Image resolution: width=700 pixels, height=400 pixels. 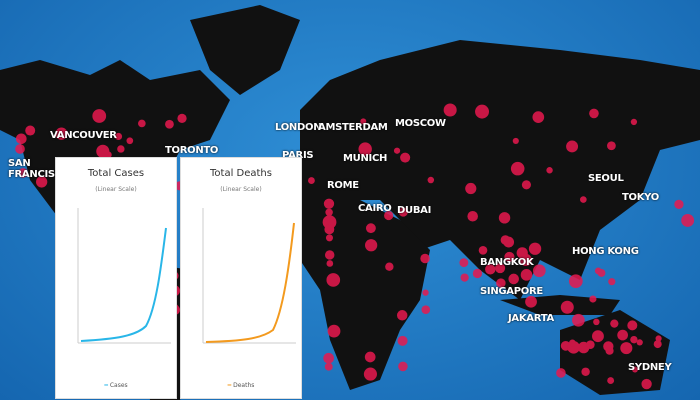 I want to click on city-label: TOKYO, so click(x=640, y=197).